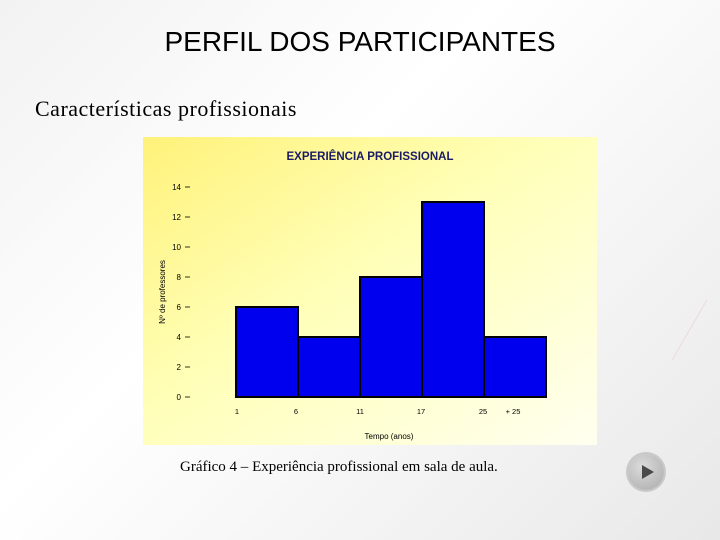 This screenshot has width=720, height=540. What do you see at coordinates (483, 411) in the screenshot?
I see `x-tick-label: 25` at bounding box center [483, 411].